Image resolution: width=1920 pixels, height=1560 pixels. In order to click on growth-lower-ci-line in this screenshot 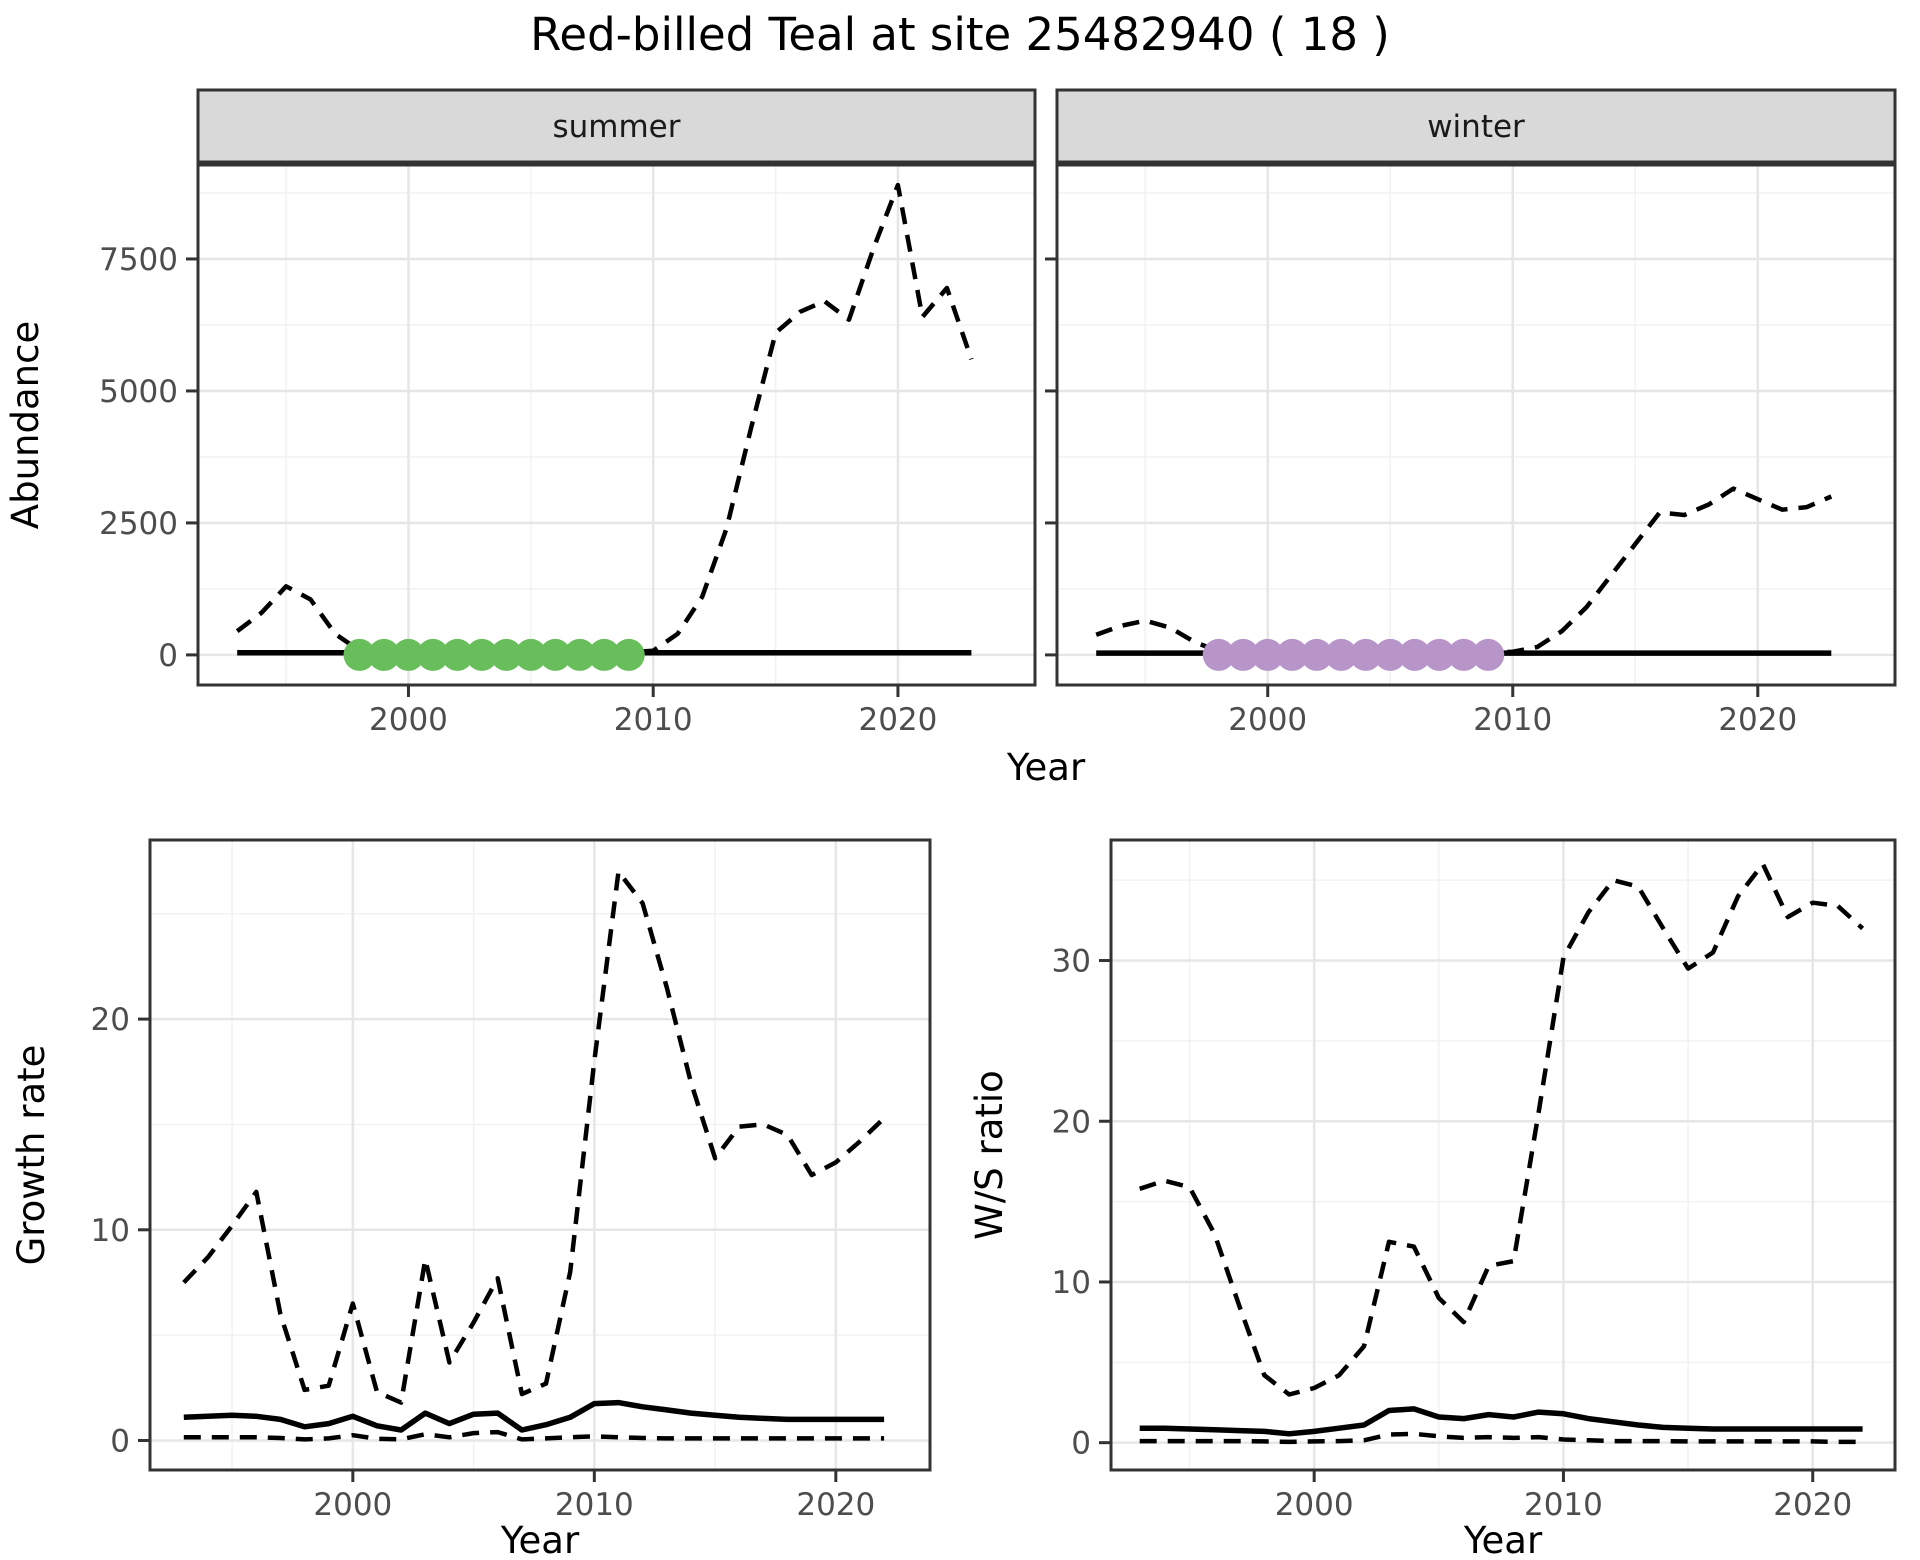, I will do `click(534, 1435)`.